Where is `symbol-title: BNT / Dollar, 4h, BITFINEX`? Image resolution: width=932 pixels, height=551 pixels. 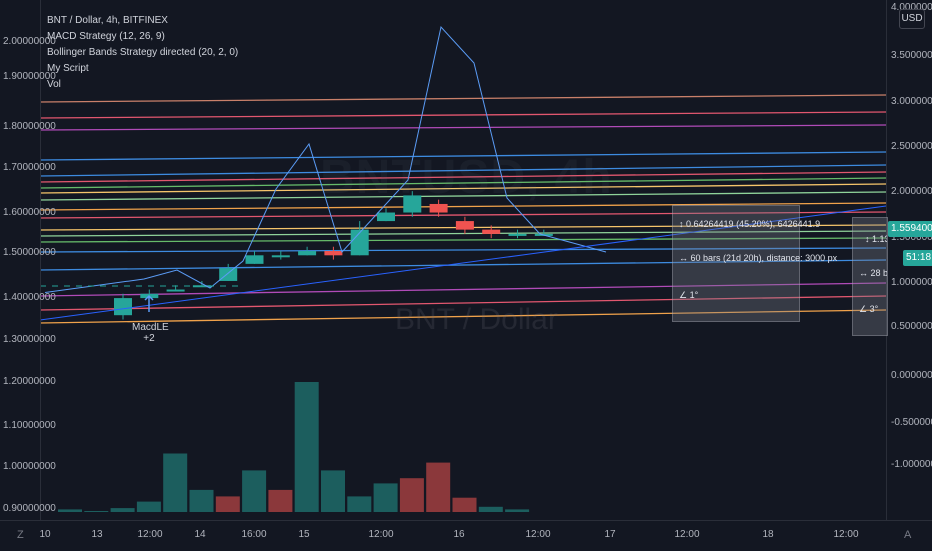
symbol-title: BNT / Dollar, 4h, BITFINEX is located at coordinates (107, 20).